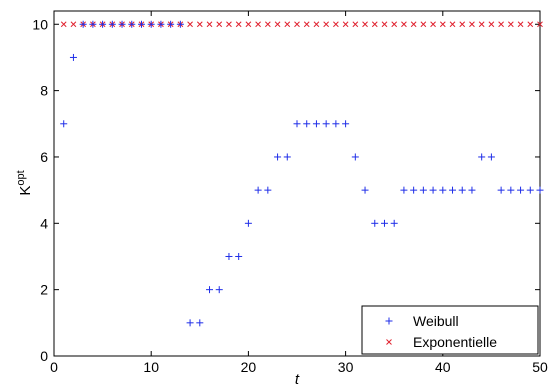 The image size is (550, 386). I want to click on y-axis-label: Kopt, so click(24, 182).